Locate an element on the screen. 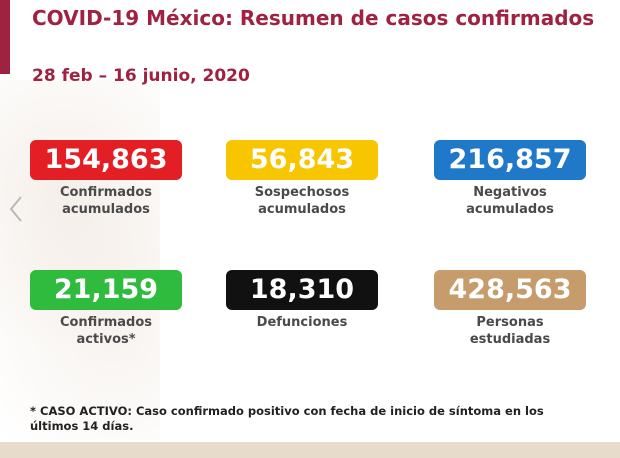 This screenshot has width=620, height=458. value-badge: 56,843 is located at coordinates (302, 160).